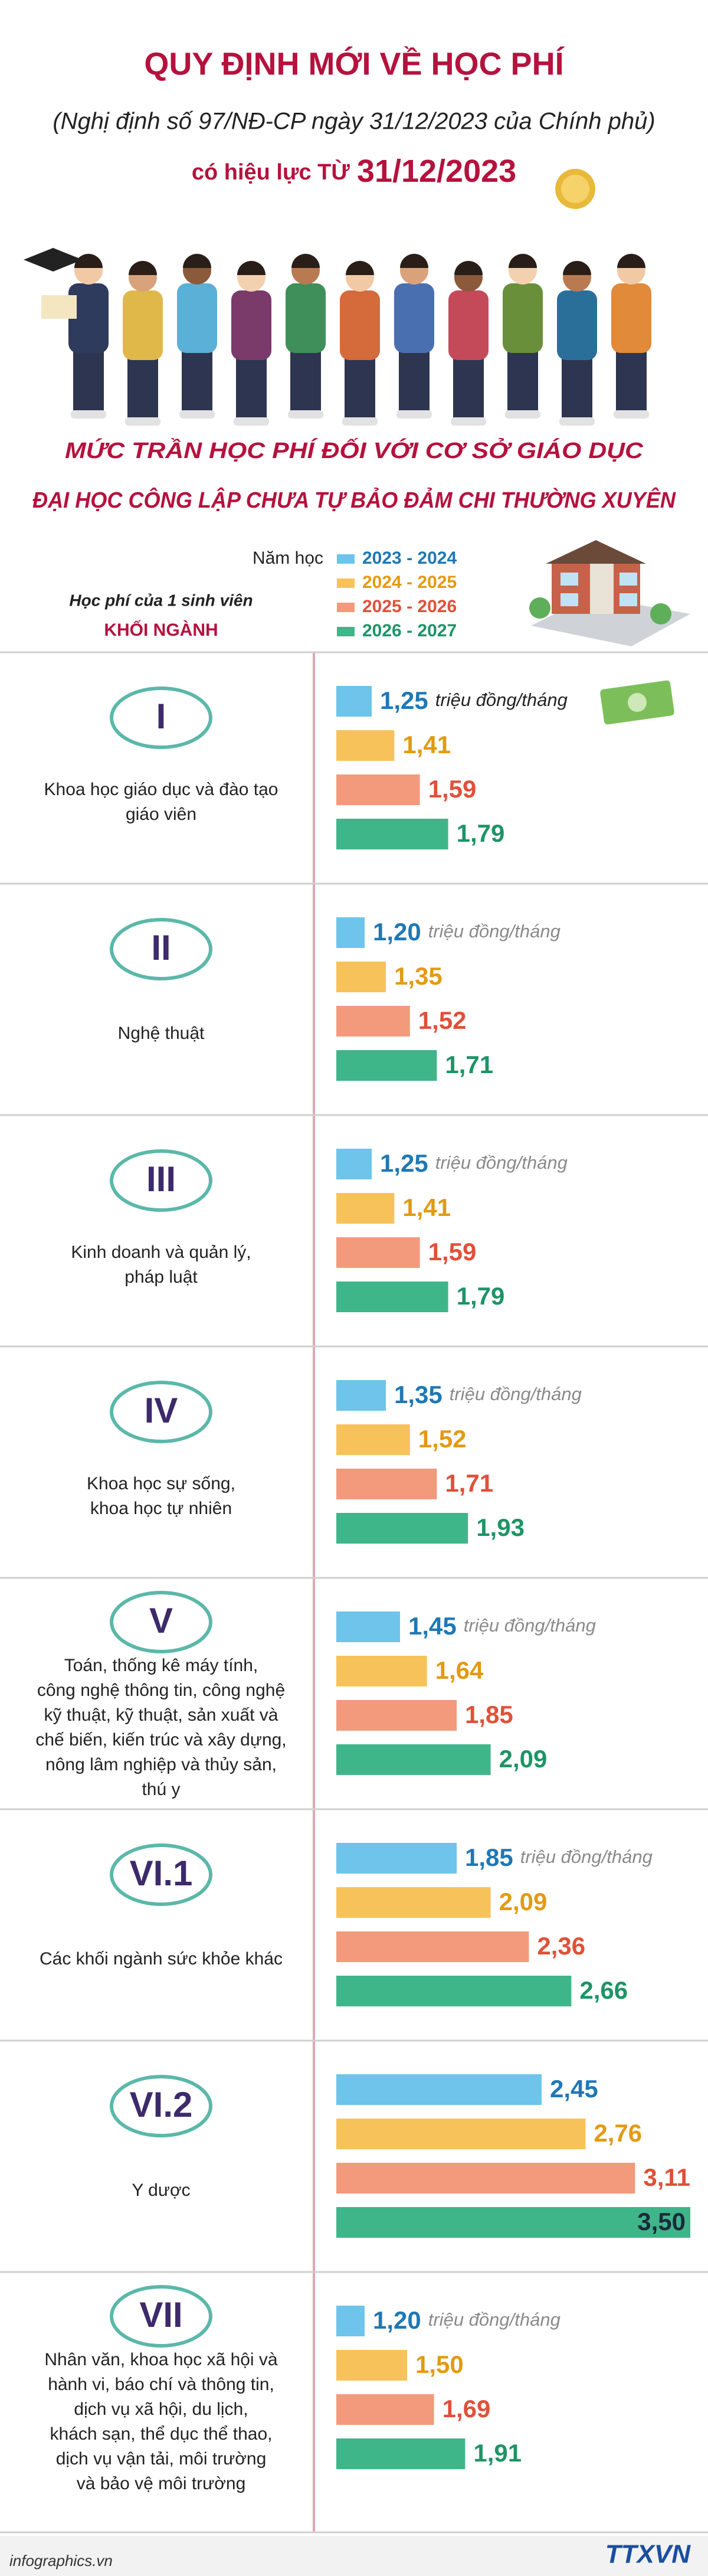  What do you see at coordinates (271, 172) in the screenshot?
I see `effective-prefix: có hiệu lực TỪ` at bounding box center [271, 172].